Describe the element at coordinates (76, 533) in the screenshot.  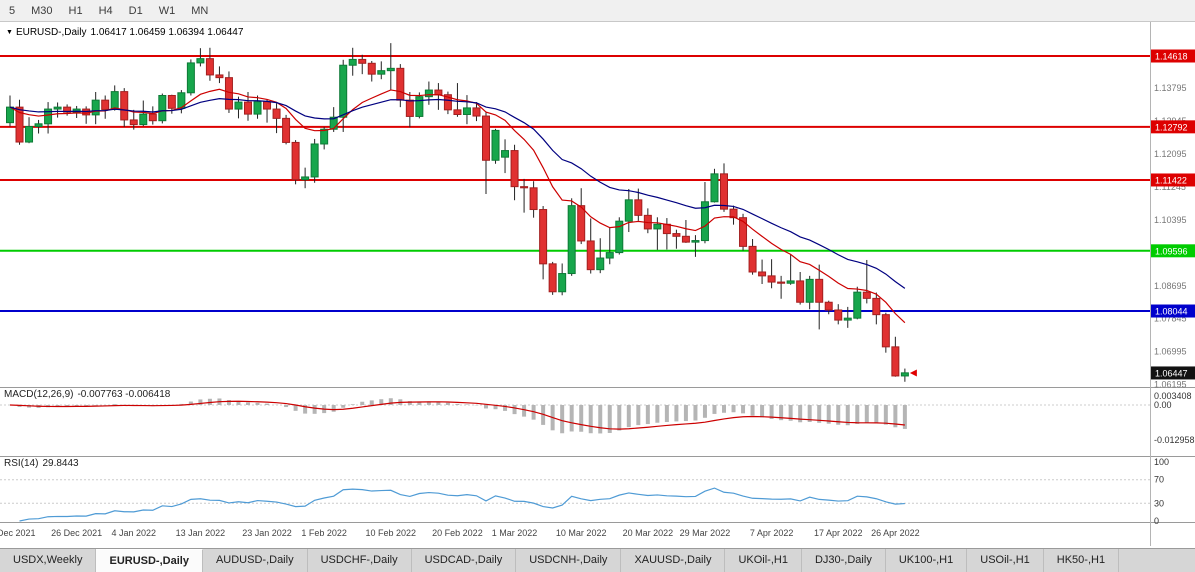
I see `svg-text: 26 Dec 2021` at that location.